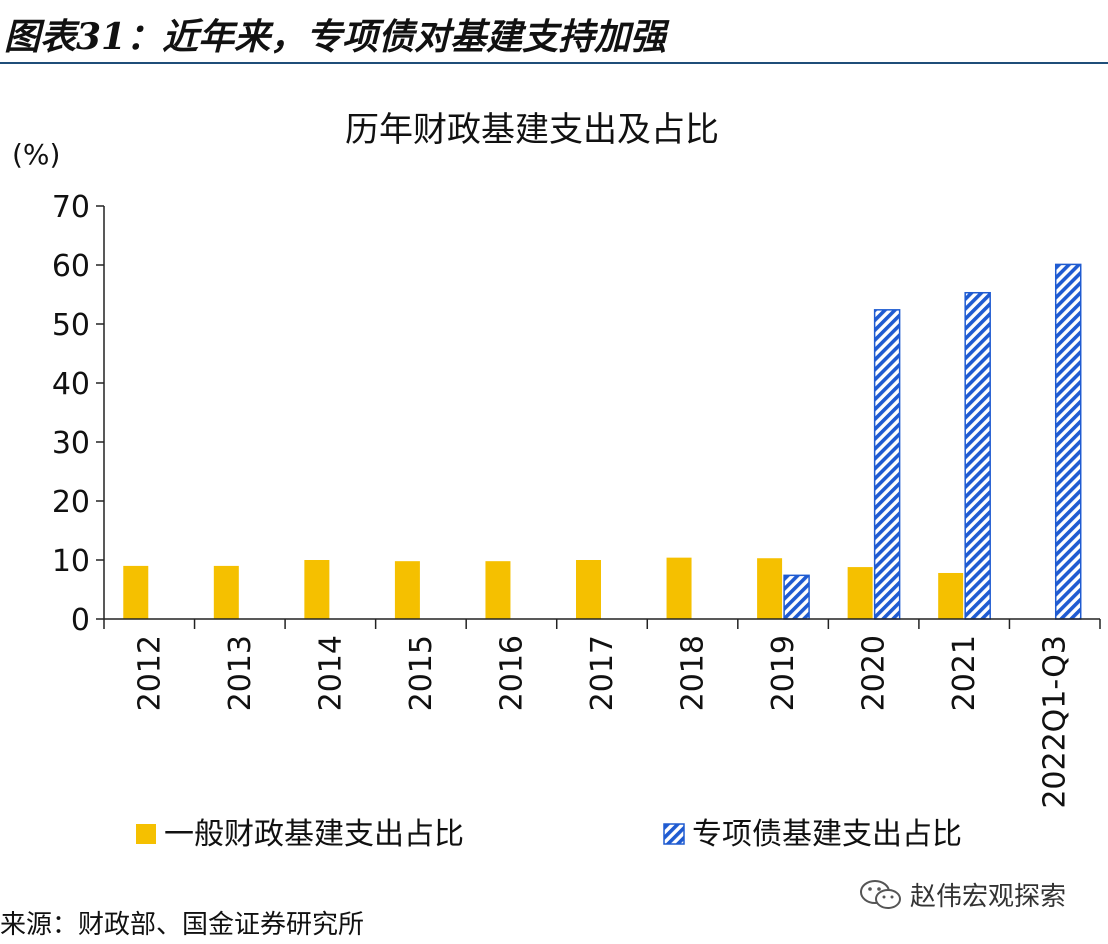 Image resolution: width=1108 pixels, height=944 pixels. I want to click on x-tick-label: 2013, so click(240, 673).